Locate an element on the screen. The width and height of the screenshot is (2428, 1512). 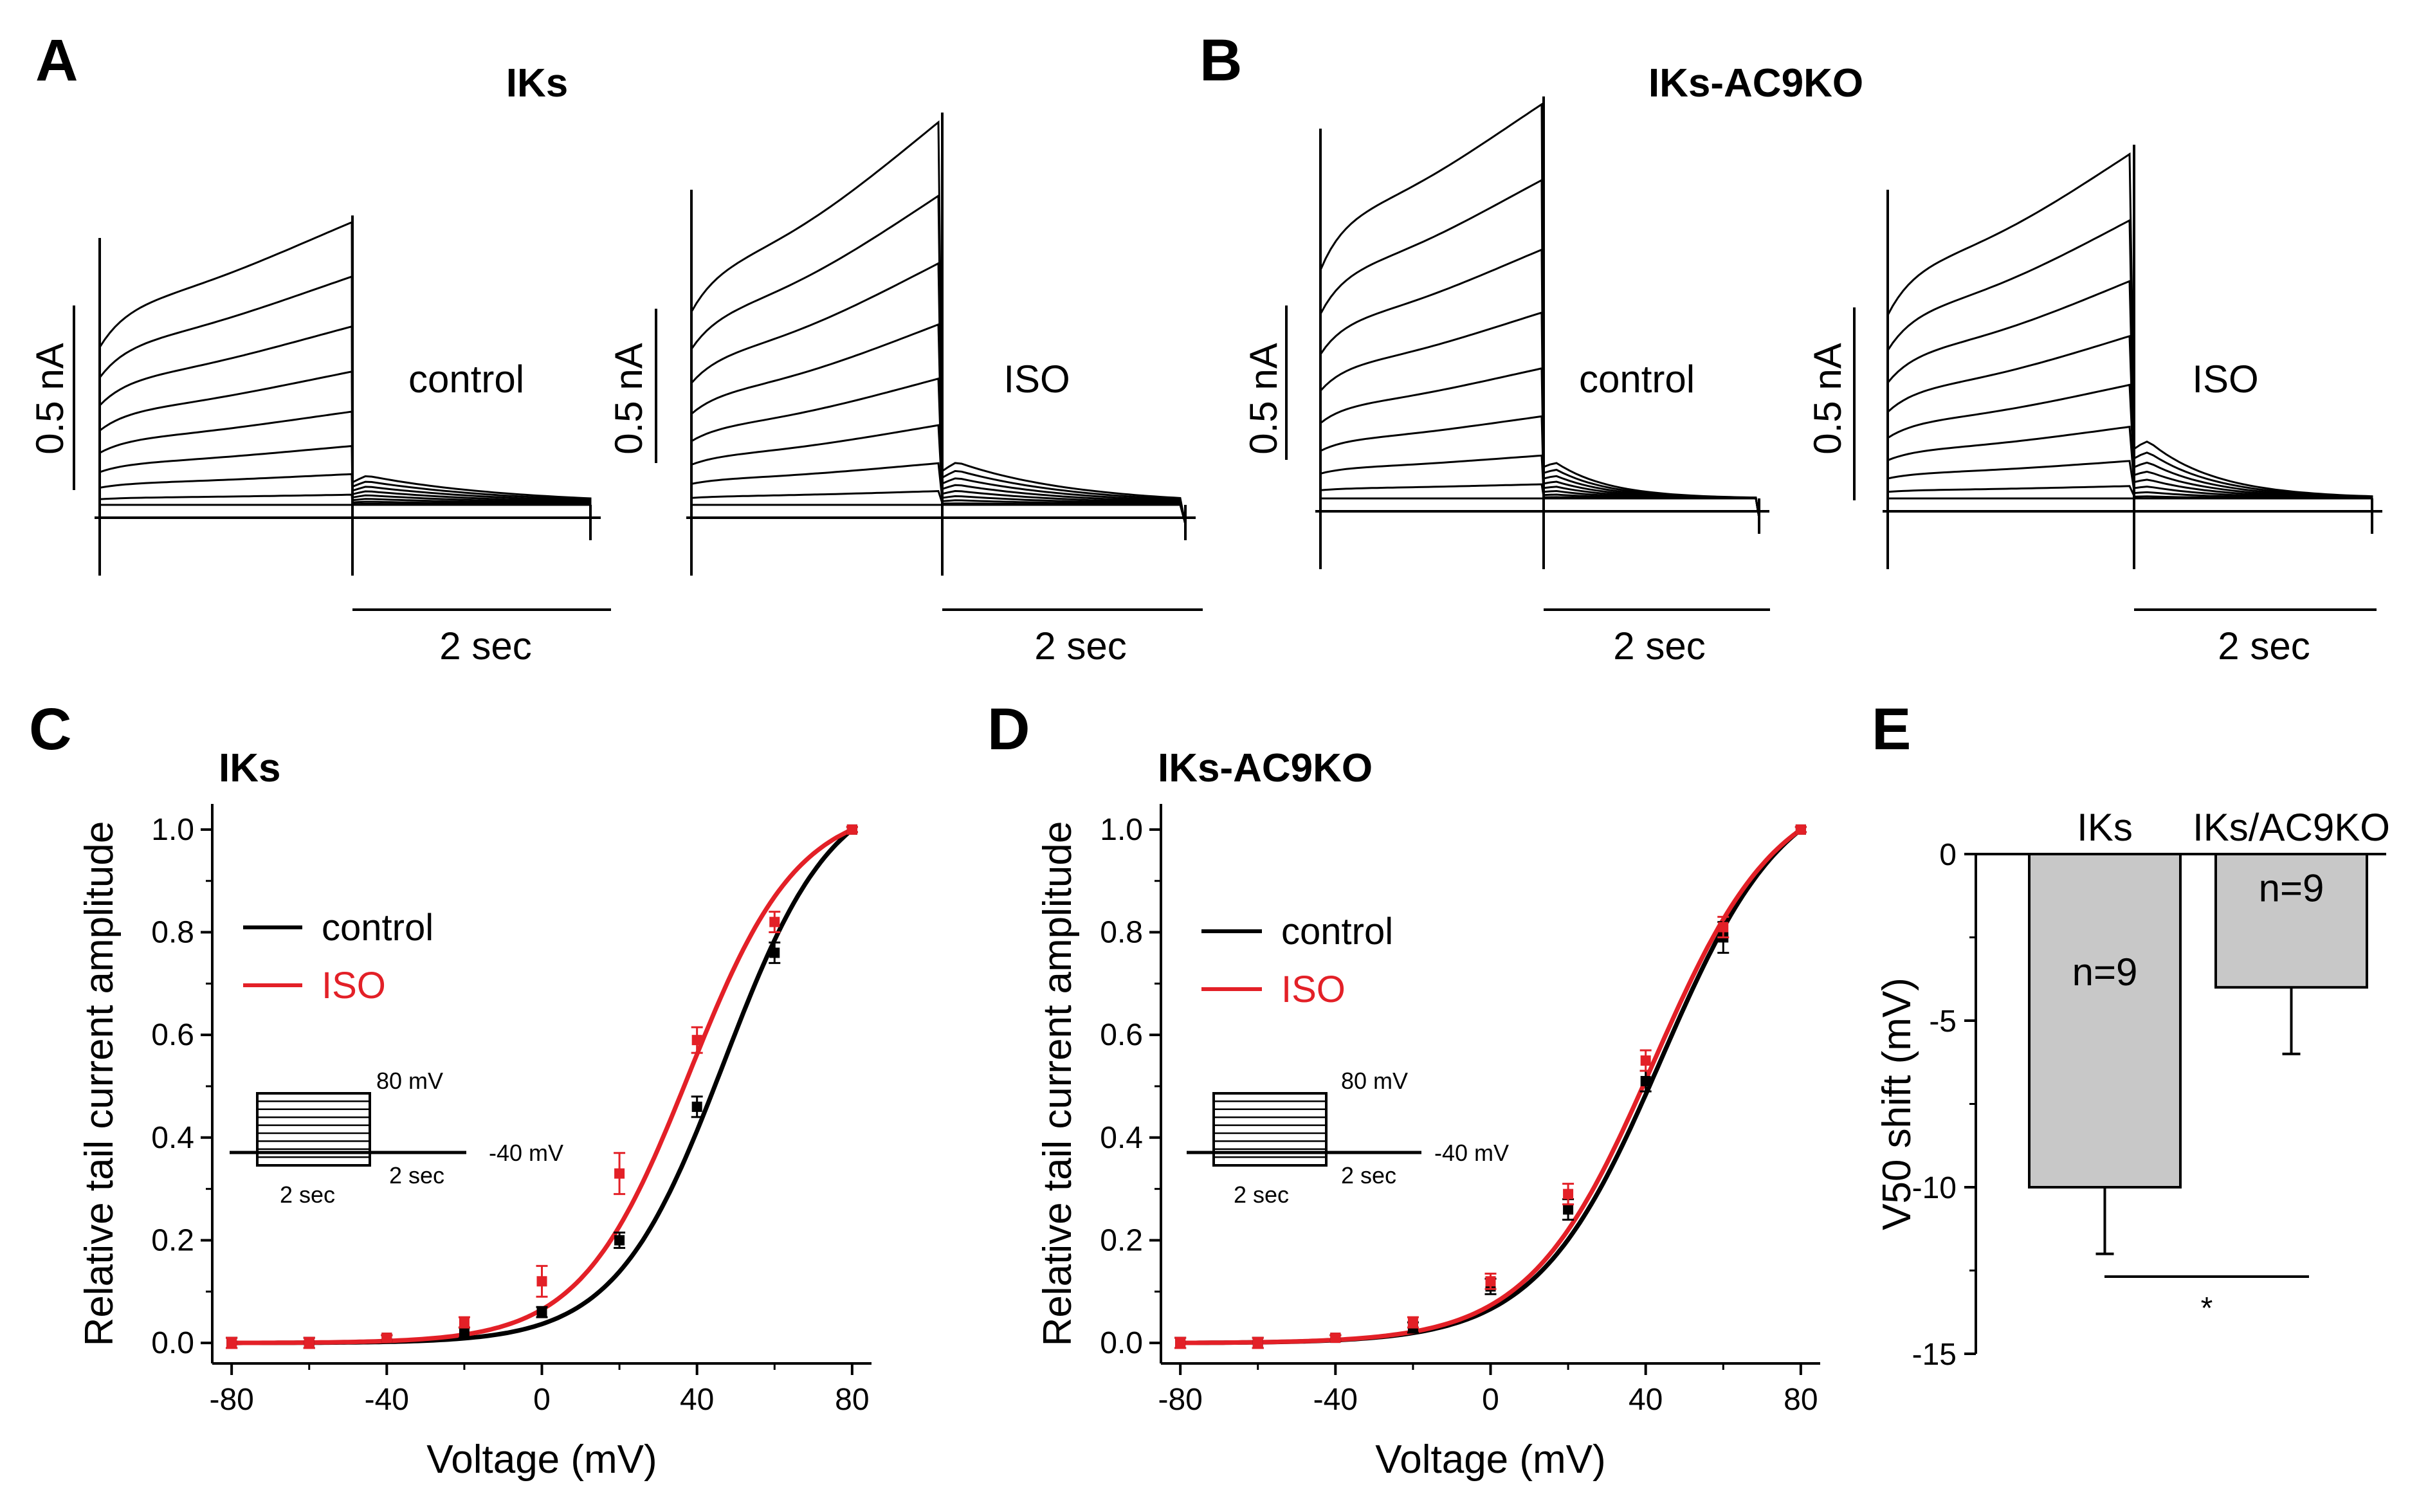
chart-d-y-tick-label: 0.6 is located at coordinates (1121, 1035).